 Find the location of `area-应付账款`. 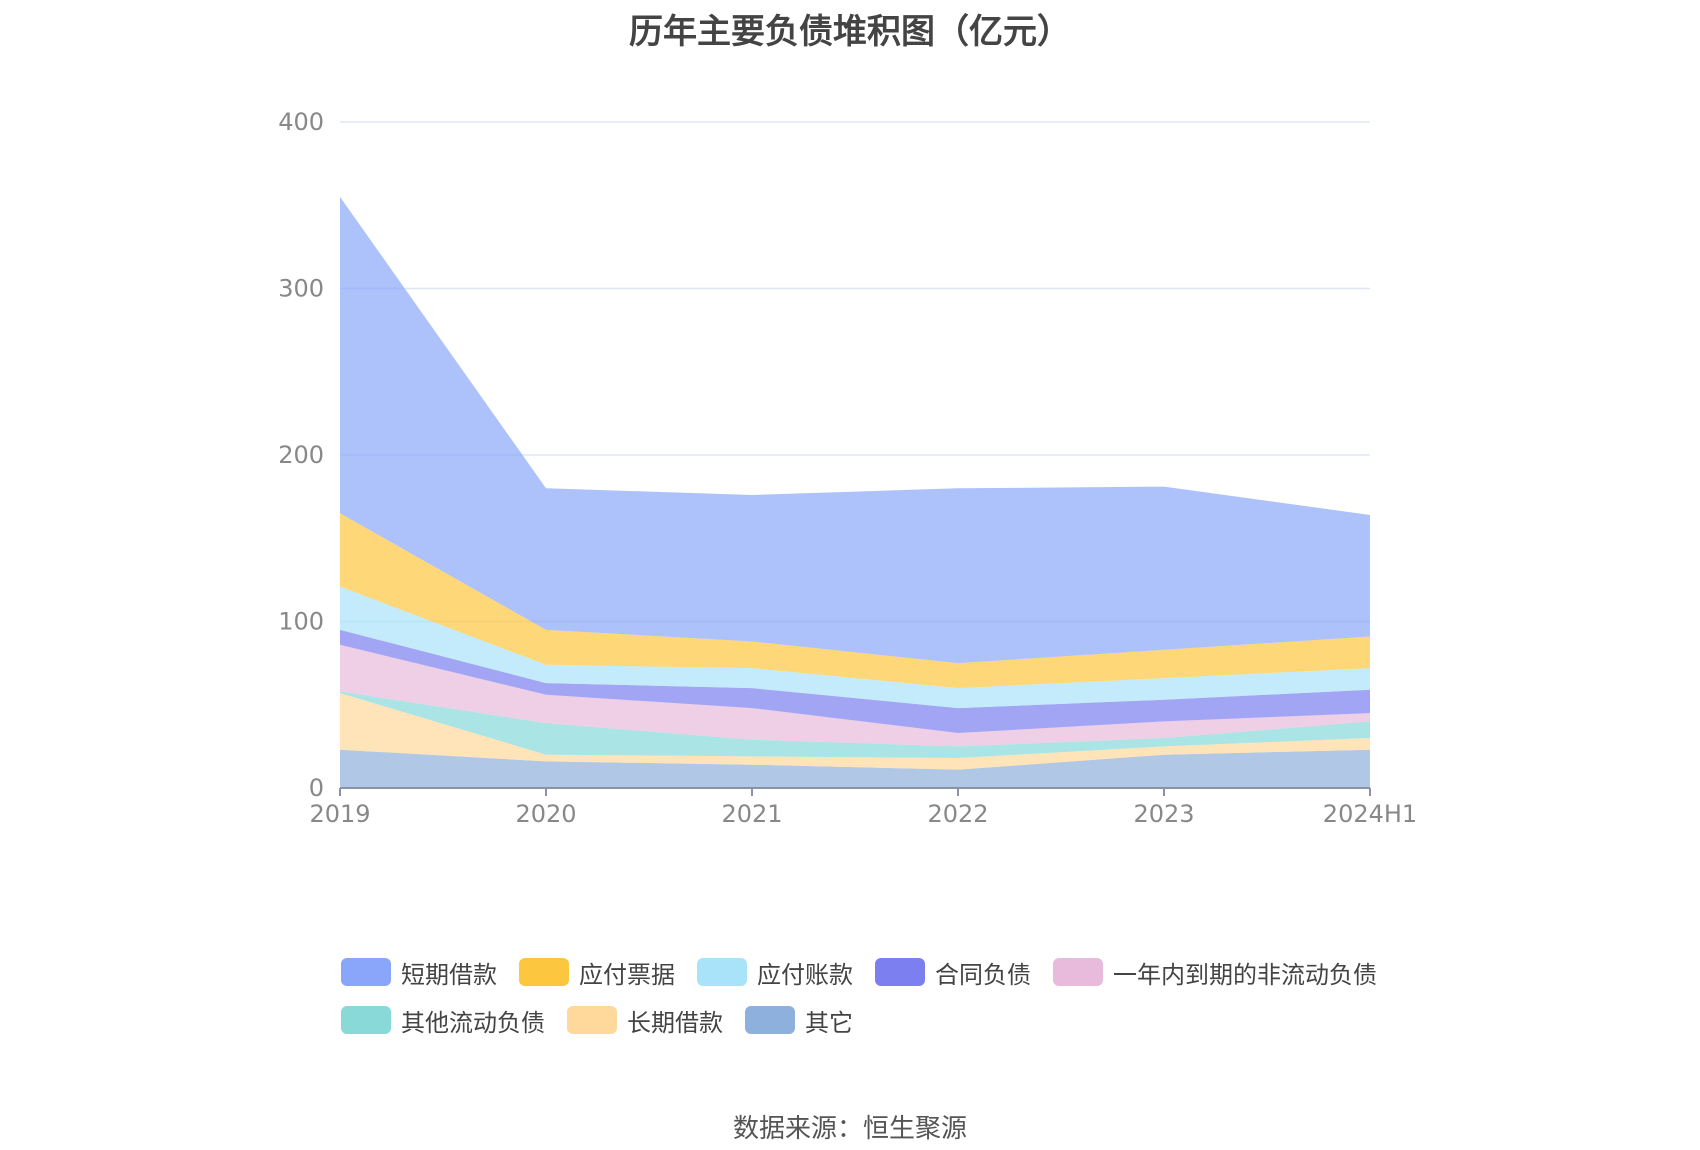

area-应付账款 is located at coordinates (855, 647).